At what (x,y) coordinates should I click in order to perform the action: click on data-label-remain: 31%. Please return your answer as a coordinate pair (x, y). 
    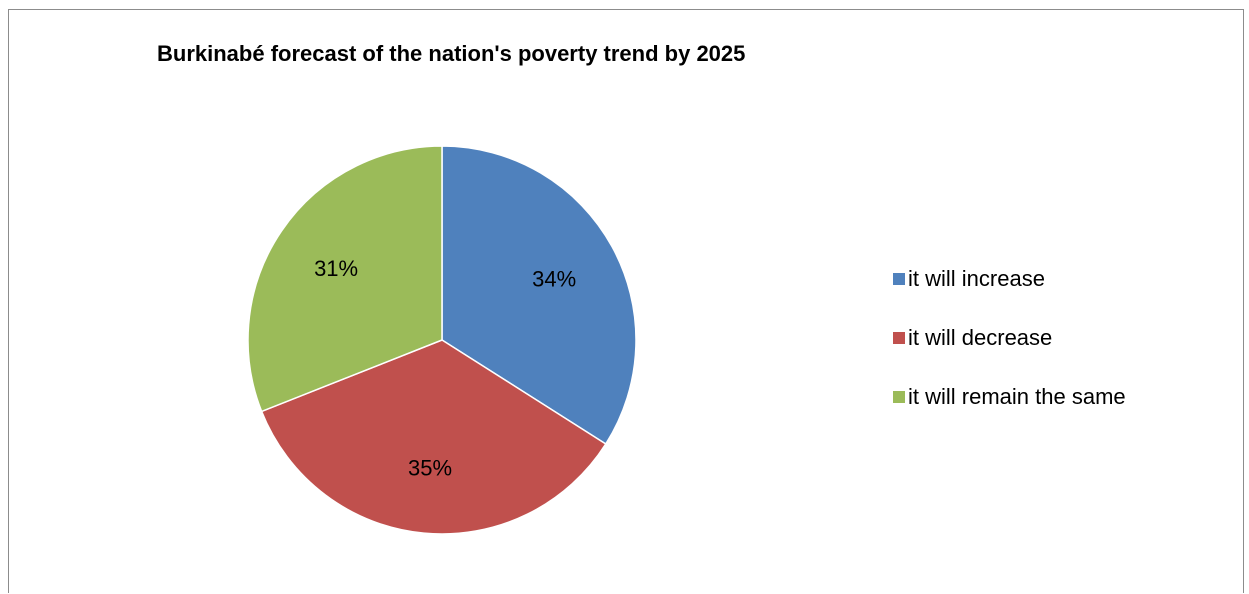
    Looking at the image, I should click on (336, 268).